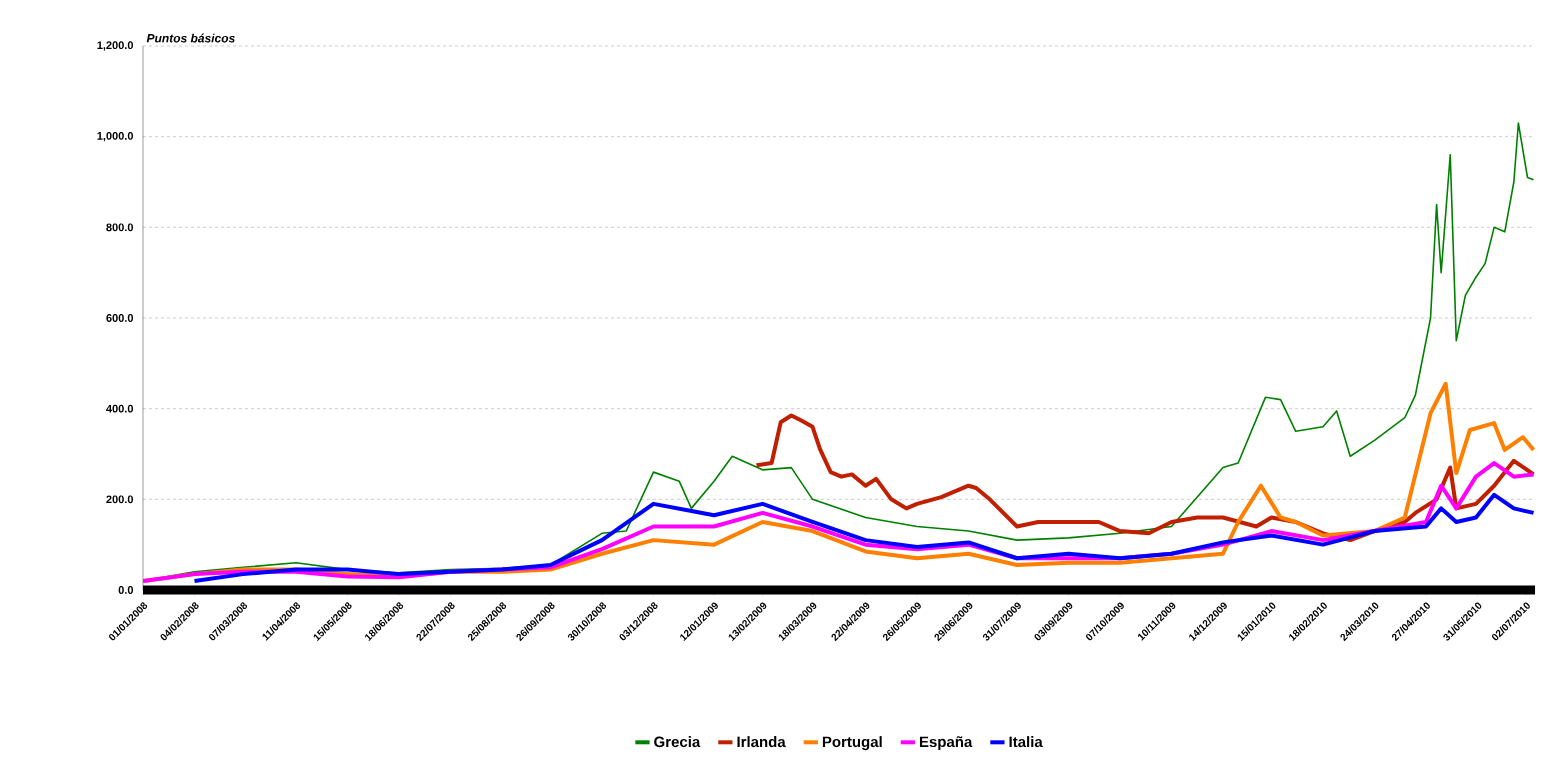 The width and height of the screenshot is (1542, 757). Describe the element at coordinates (126, 590) in the screenshot. I see `y-tick-label: 0.0` at that location.